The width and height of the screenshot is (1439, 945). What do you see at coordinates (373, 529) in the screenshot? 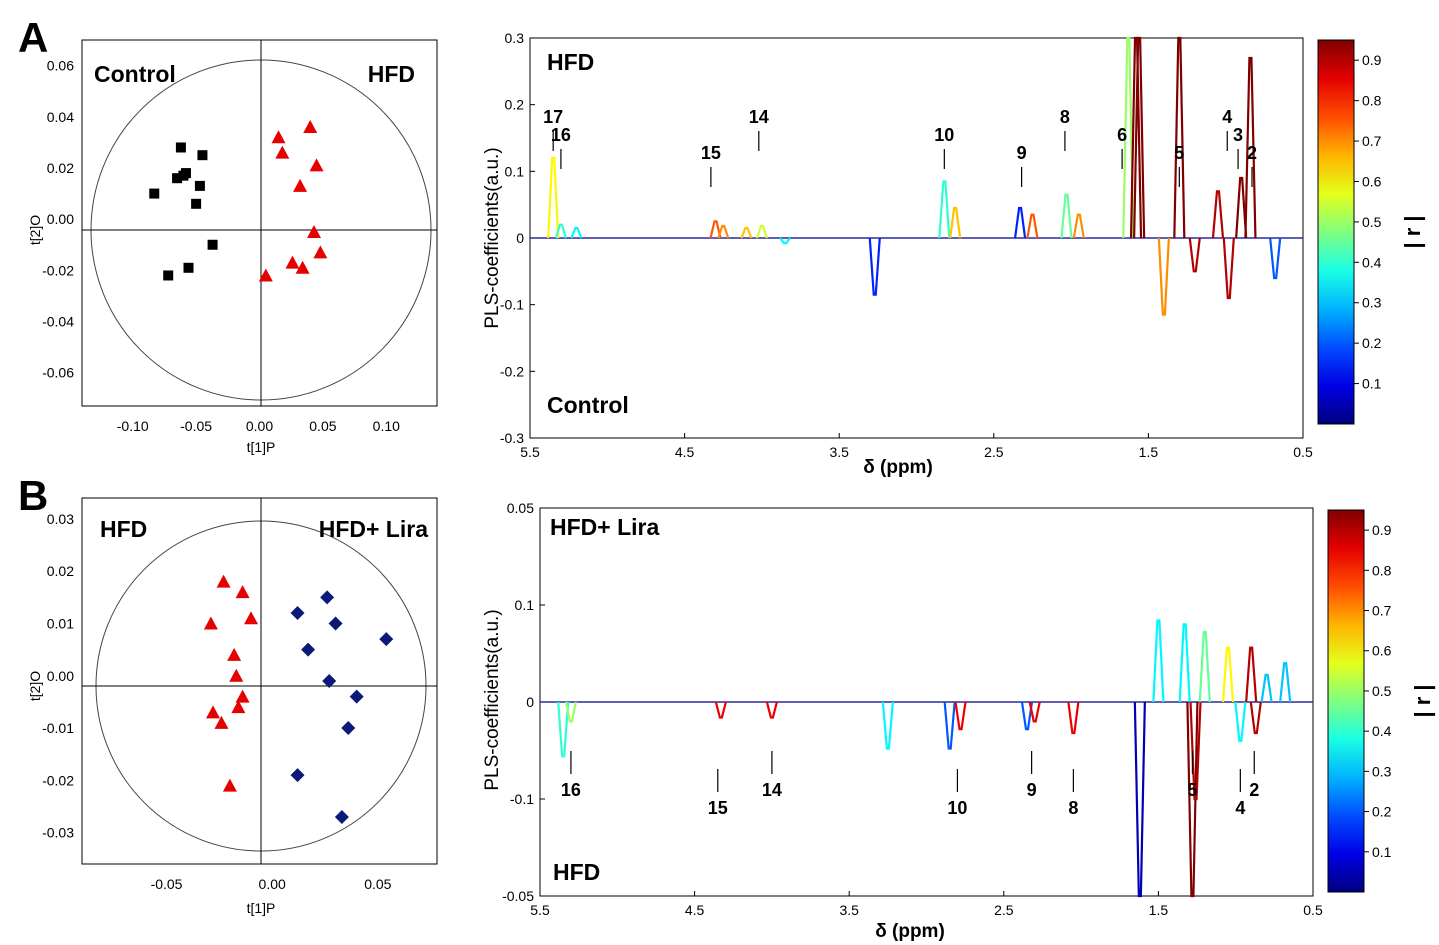
I see `scatter-b-group-right: HFD+ Lira` at bounding box center [373, 529].